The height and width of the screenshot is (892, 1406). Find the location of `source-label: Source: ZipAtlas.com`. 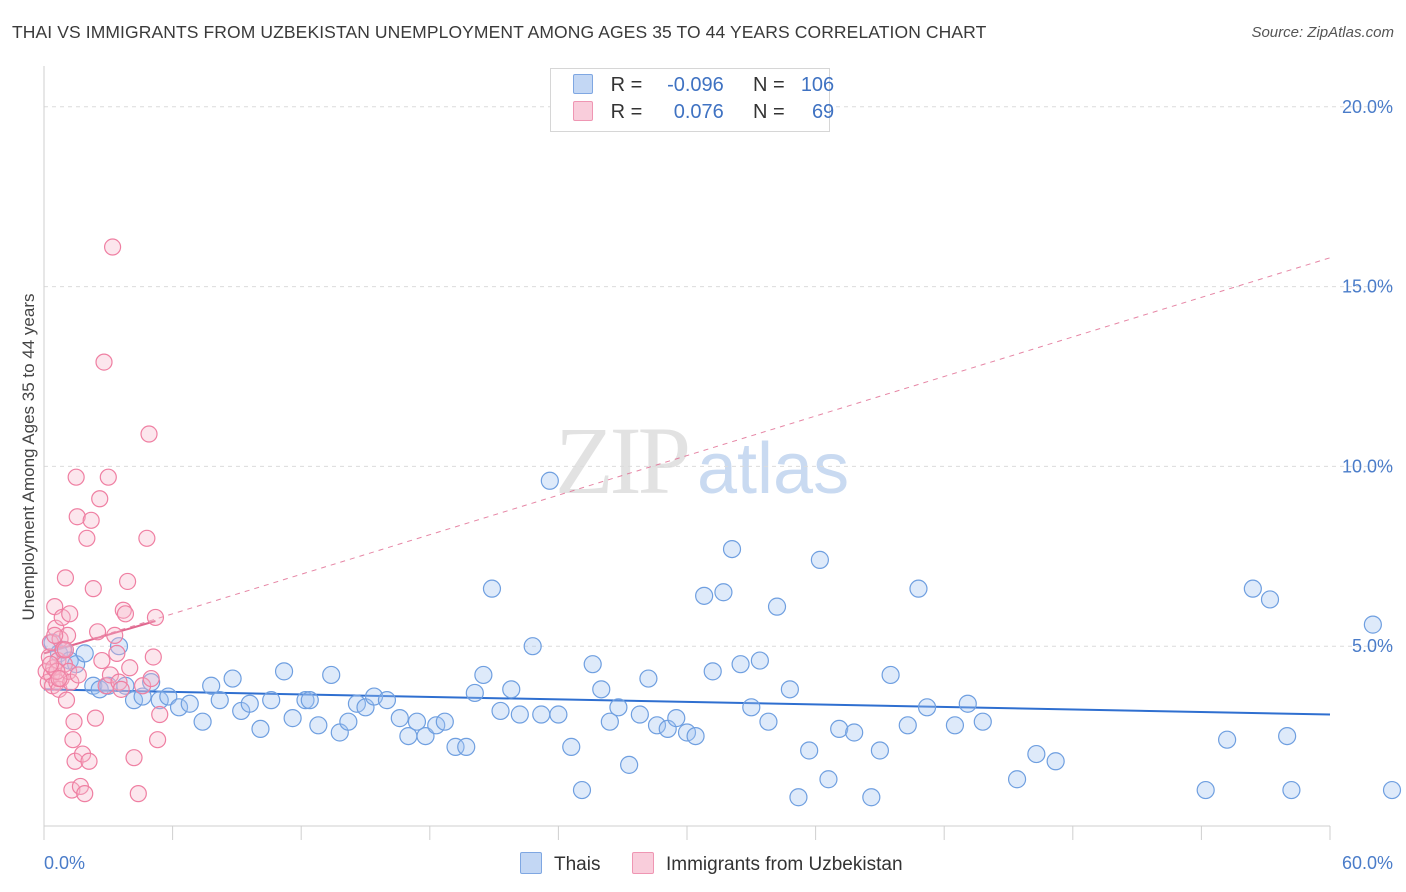

source-label: Source: ZipAtlas.com is located at coordinates (1322, 32).